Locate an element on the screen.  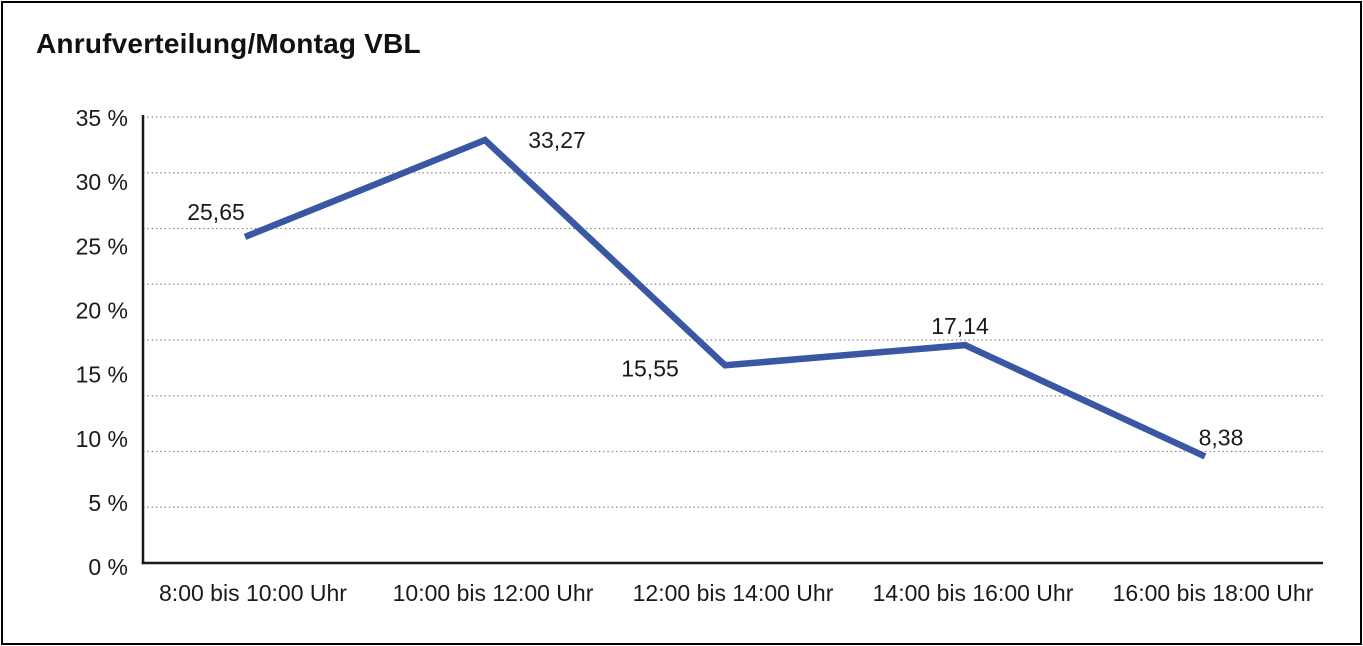
y-axis-tick-label: 30 % is located at coordinates (102, 182).